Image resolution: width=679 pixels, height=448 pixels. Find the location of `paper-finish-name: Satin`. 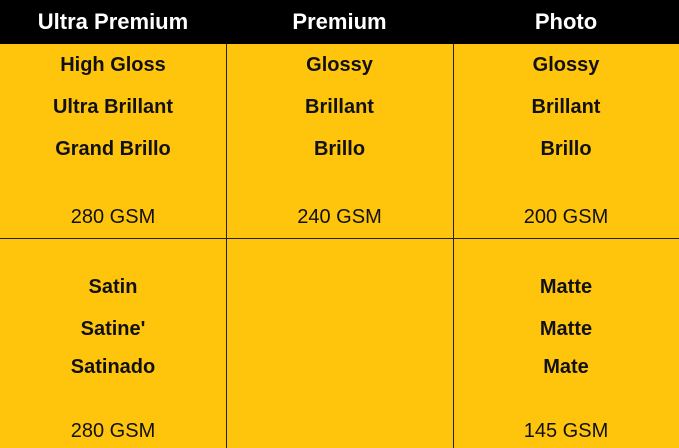

paper-finish-name: Satin is located at coordinates (113, 287).